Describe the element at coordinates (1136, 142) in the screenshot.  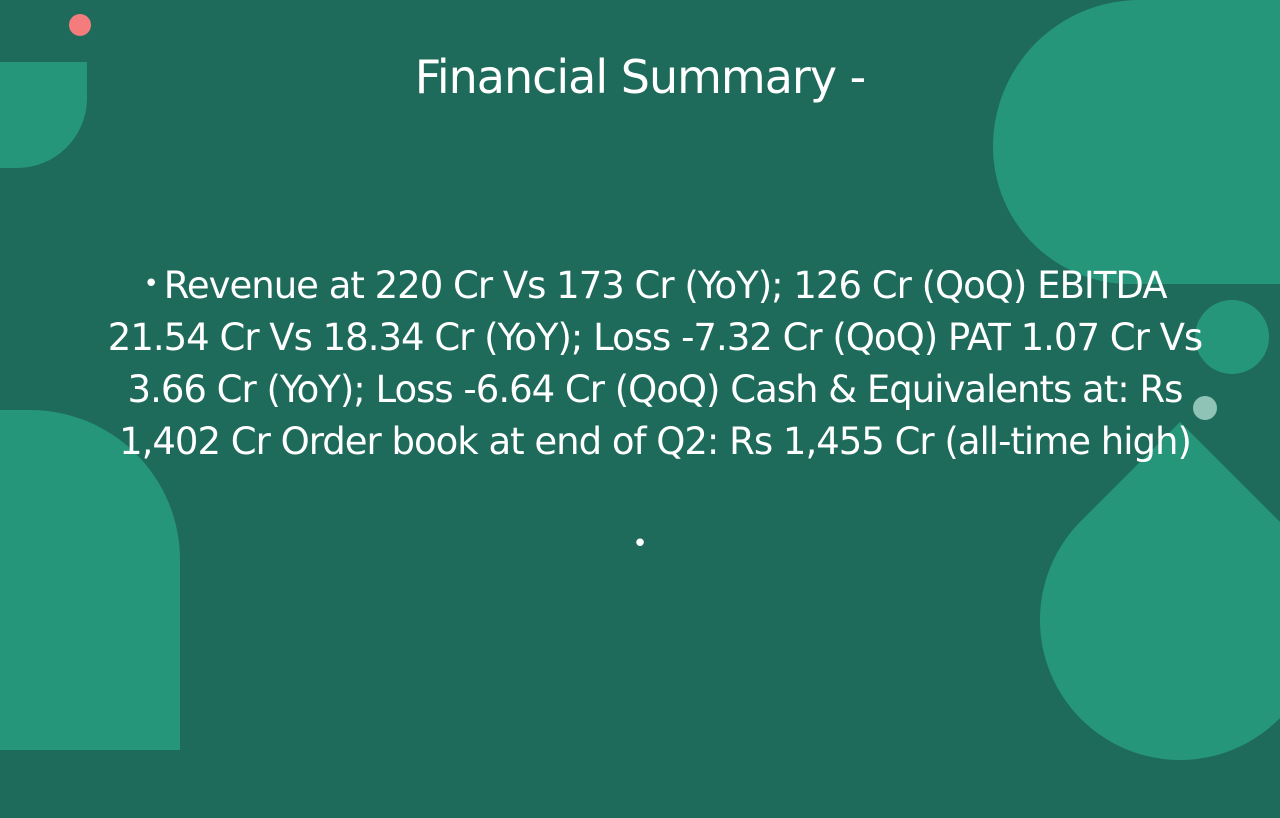
I see `decorative-leaf-top-right` at that location.